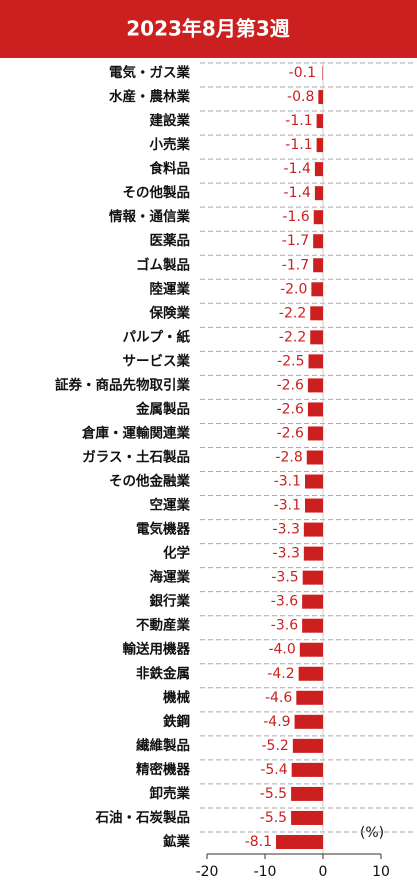 This screenshot has width=417, height=889. Describe the element at coordinates (207, 872) in the screenshot. I see `x-tick-label: -20` at that location.